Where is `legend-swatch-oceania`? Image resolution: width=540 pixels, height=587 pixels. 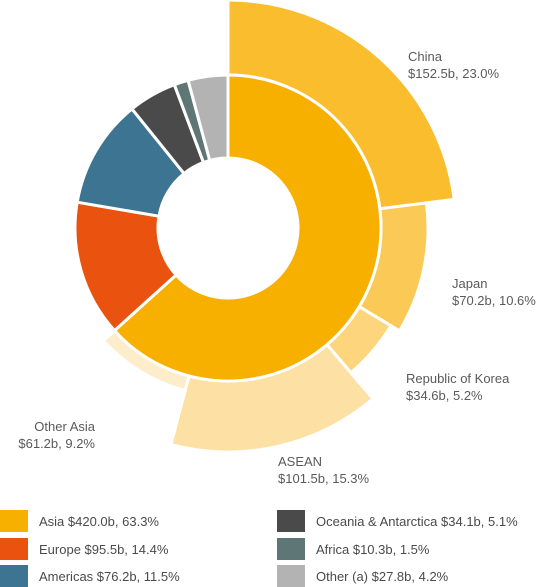
legend-swatch-oceania is located at coordinates (291, 521).